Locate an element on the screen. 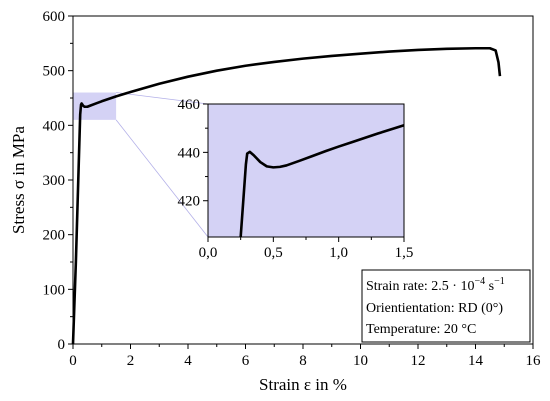 This screenshot has height=401, width=550. y-tick-label: 100 is located at coordinates (54, 290).